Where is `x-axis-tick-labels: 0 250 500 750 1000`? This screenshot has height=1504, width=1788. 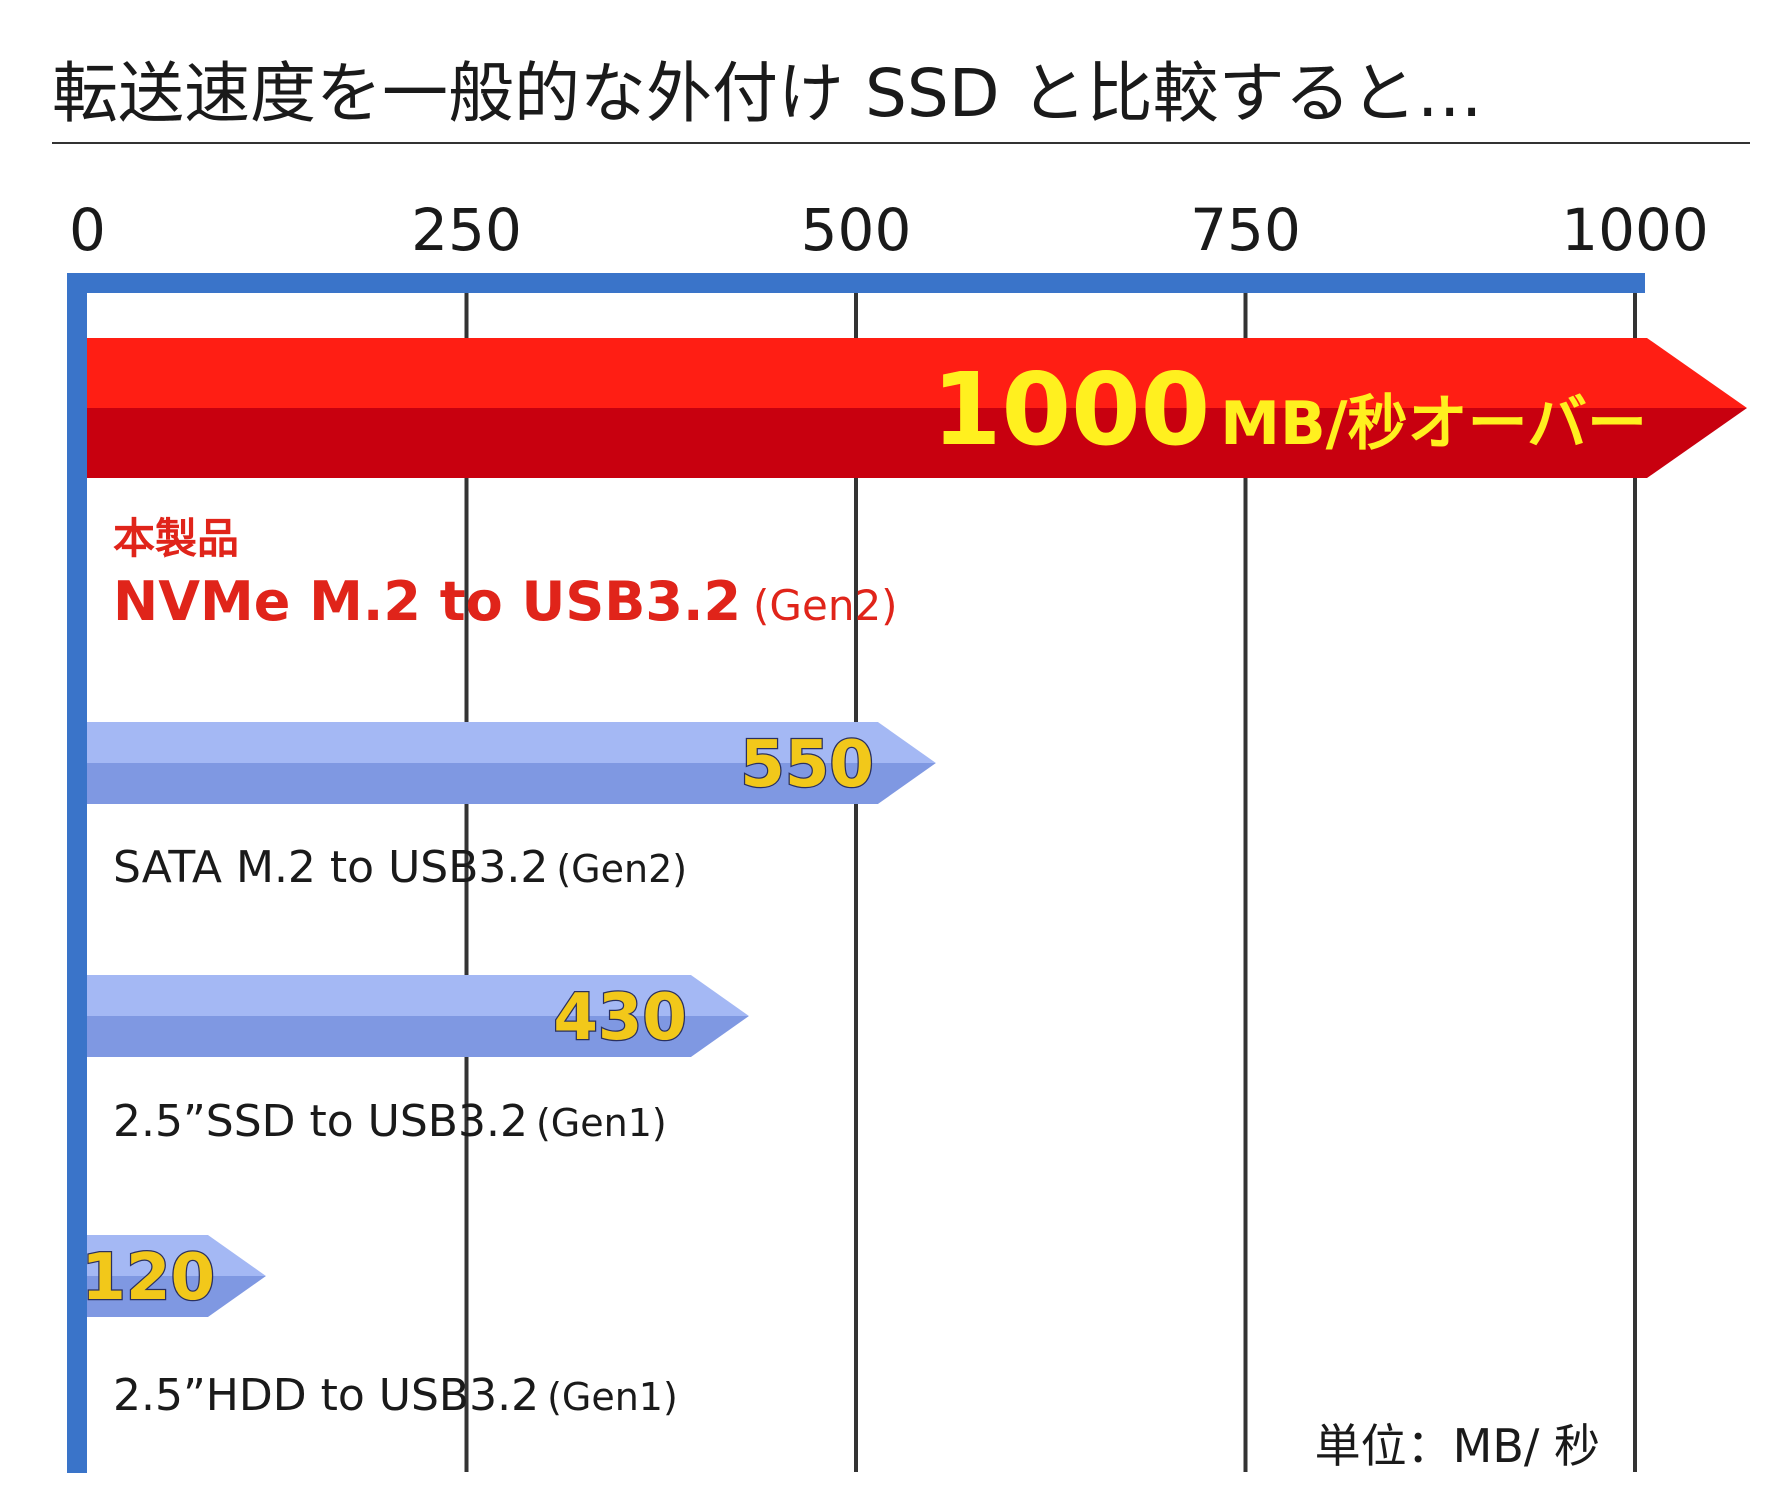 x-axis-tick-labels: 0 250 500 750 1000 is located at coordinates (889, 230).